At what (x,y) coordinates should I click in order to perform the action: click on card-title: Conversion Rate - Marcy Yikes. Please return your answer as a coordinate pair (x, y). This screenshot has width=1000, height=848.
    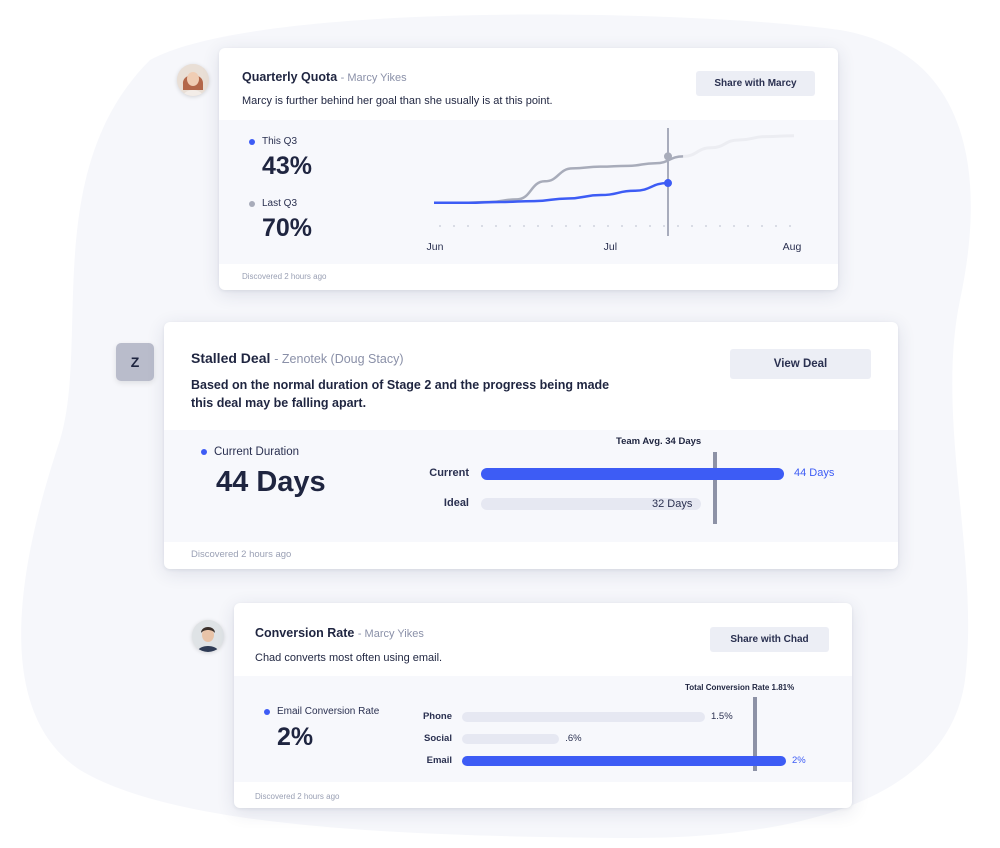
    Looking at the image, I should click on (339, 633).